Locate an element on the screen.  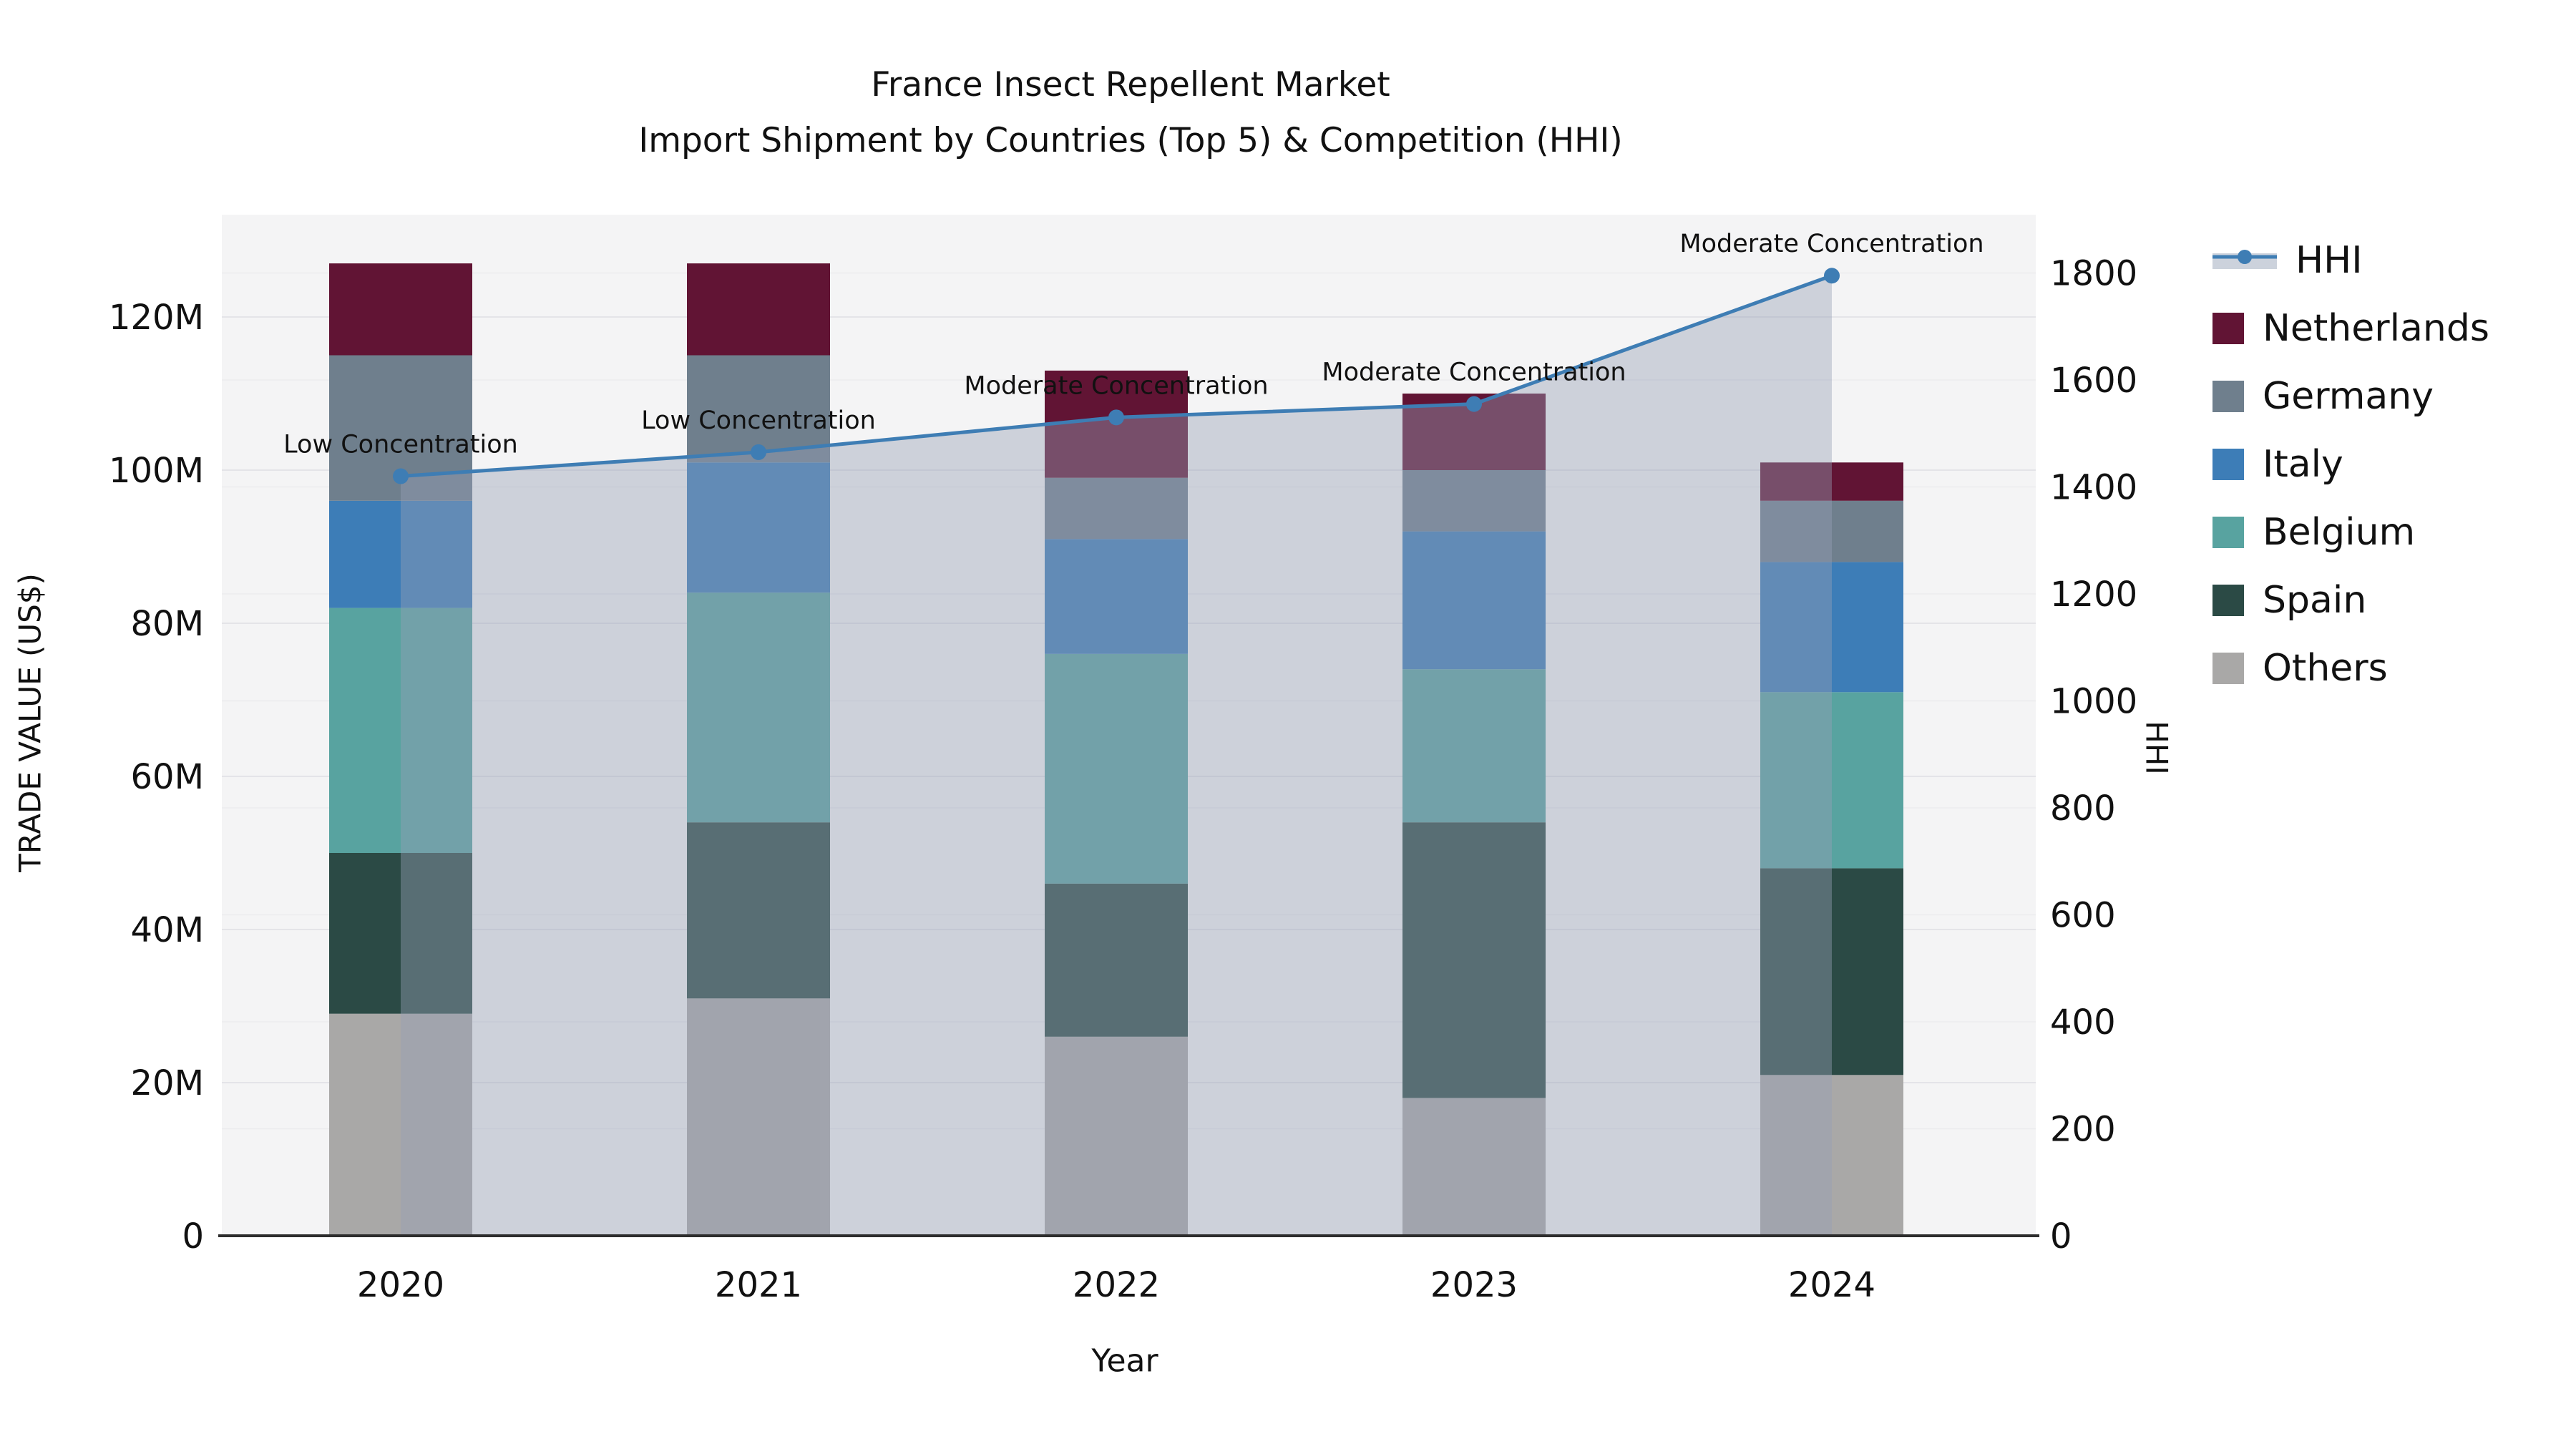
legend-swatch-others is located at coordinates (2228, 668).